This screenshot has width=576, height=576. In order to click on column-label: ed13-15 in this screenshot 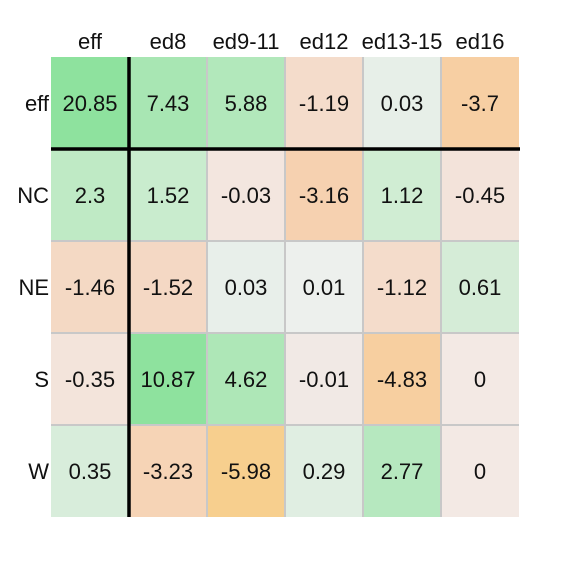, I will do `click(402, 41)`.